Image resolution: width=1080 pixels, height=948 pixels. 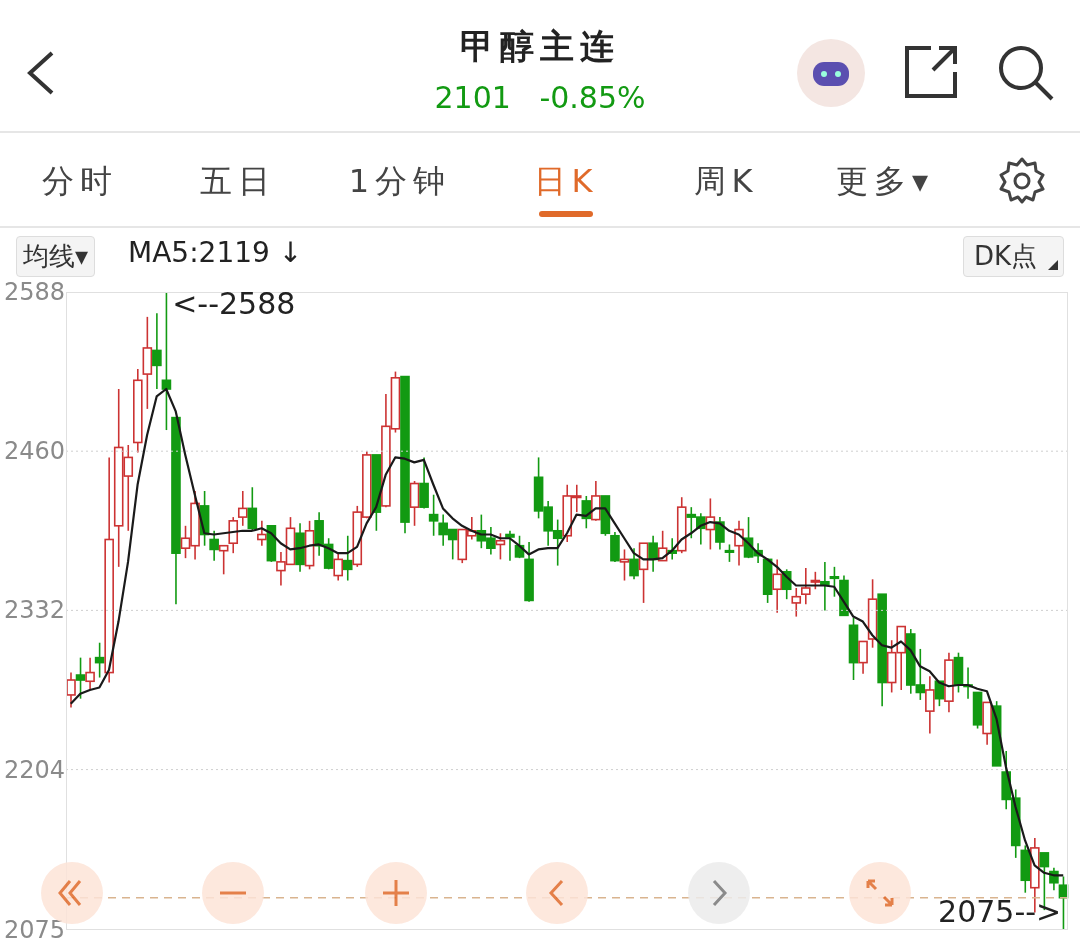 I want to click on text: 1分钟, so click(x=400, y=181).